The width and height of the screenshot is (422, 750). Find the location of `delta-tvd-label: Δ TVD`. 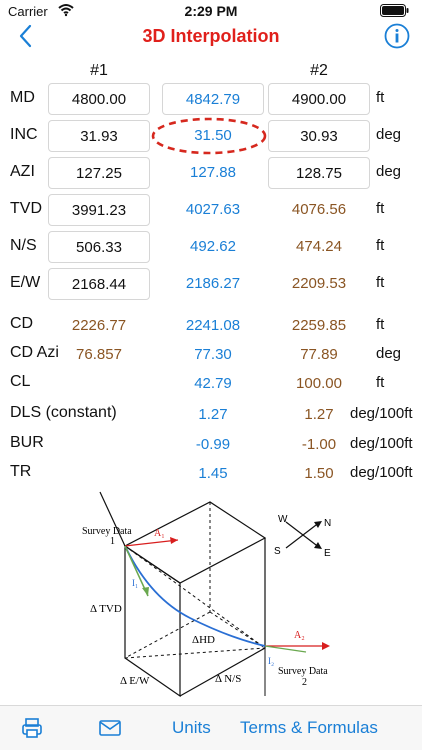

delta-tvd-label: Δ TVD is located at coordinates (106, 609).